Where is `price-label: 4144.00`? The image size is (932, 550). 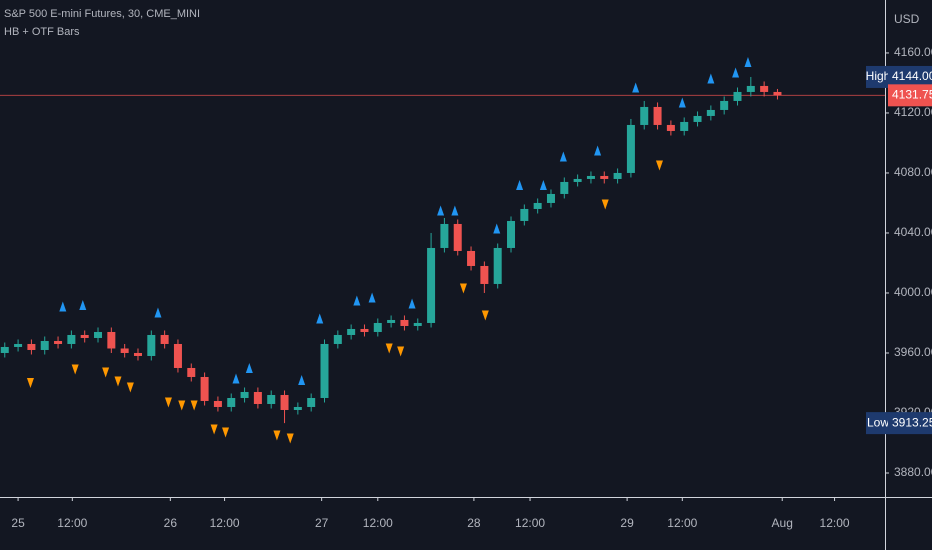
price-label: 4144.00 is located at coordinates (912, 76).